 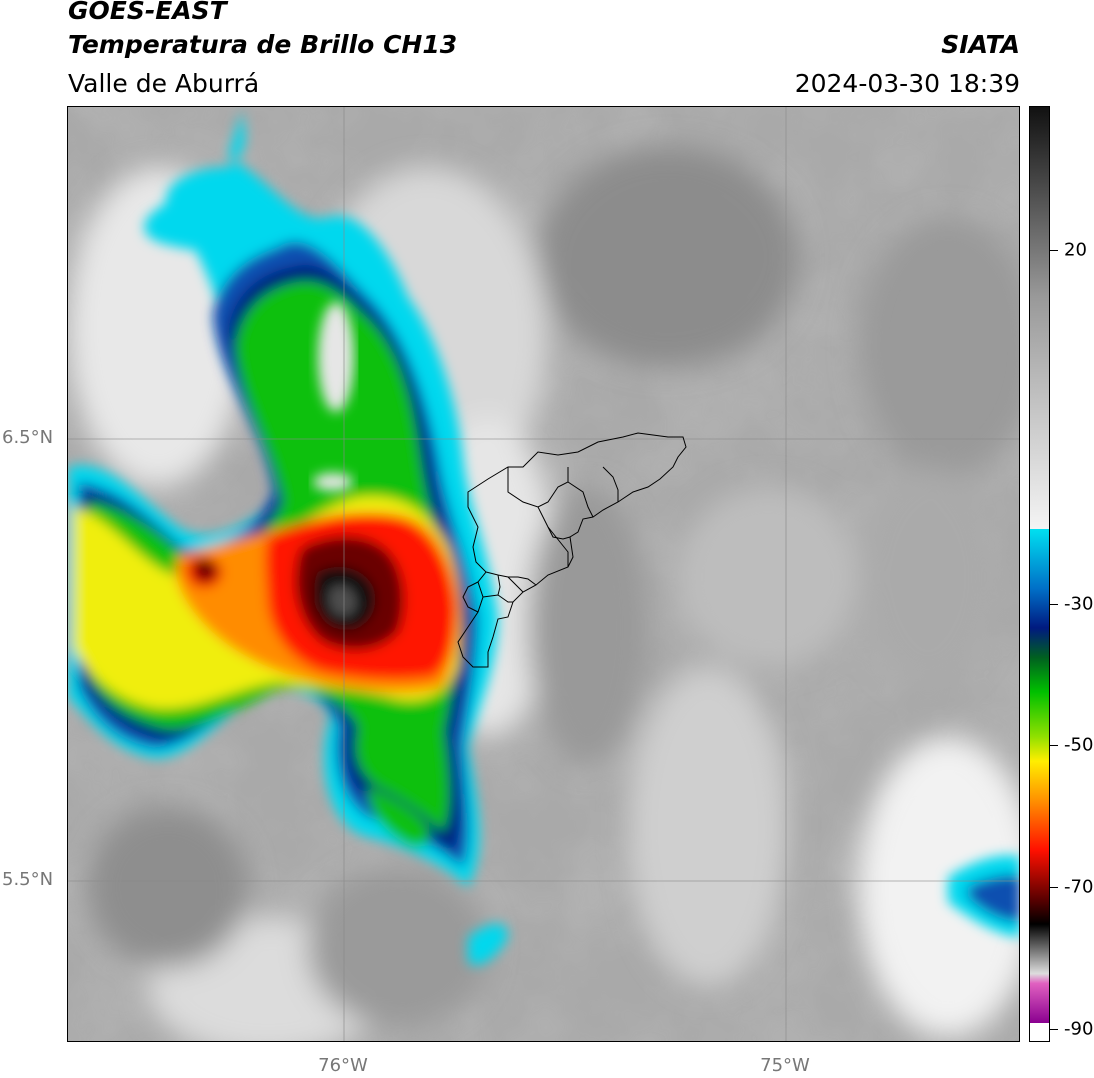 I want to click on colorbar-label-20: 20, so click(x=1075, y=250).